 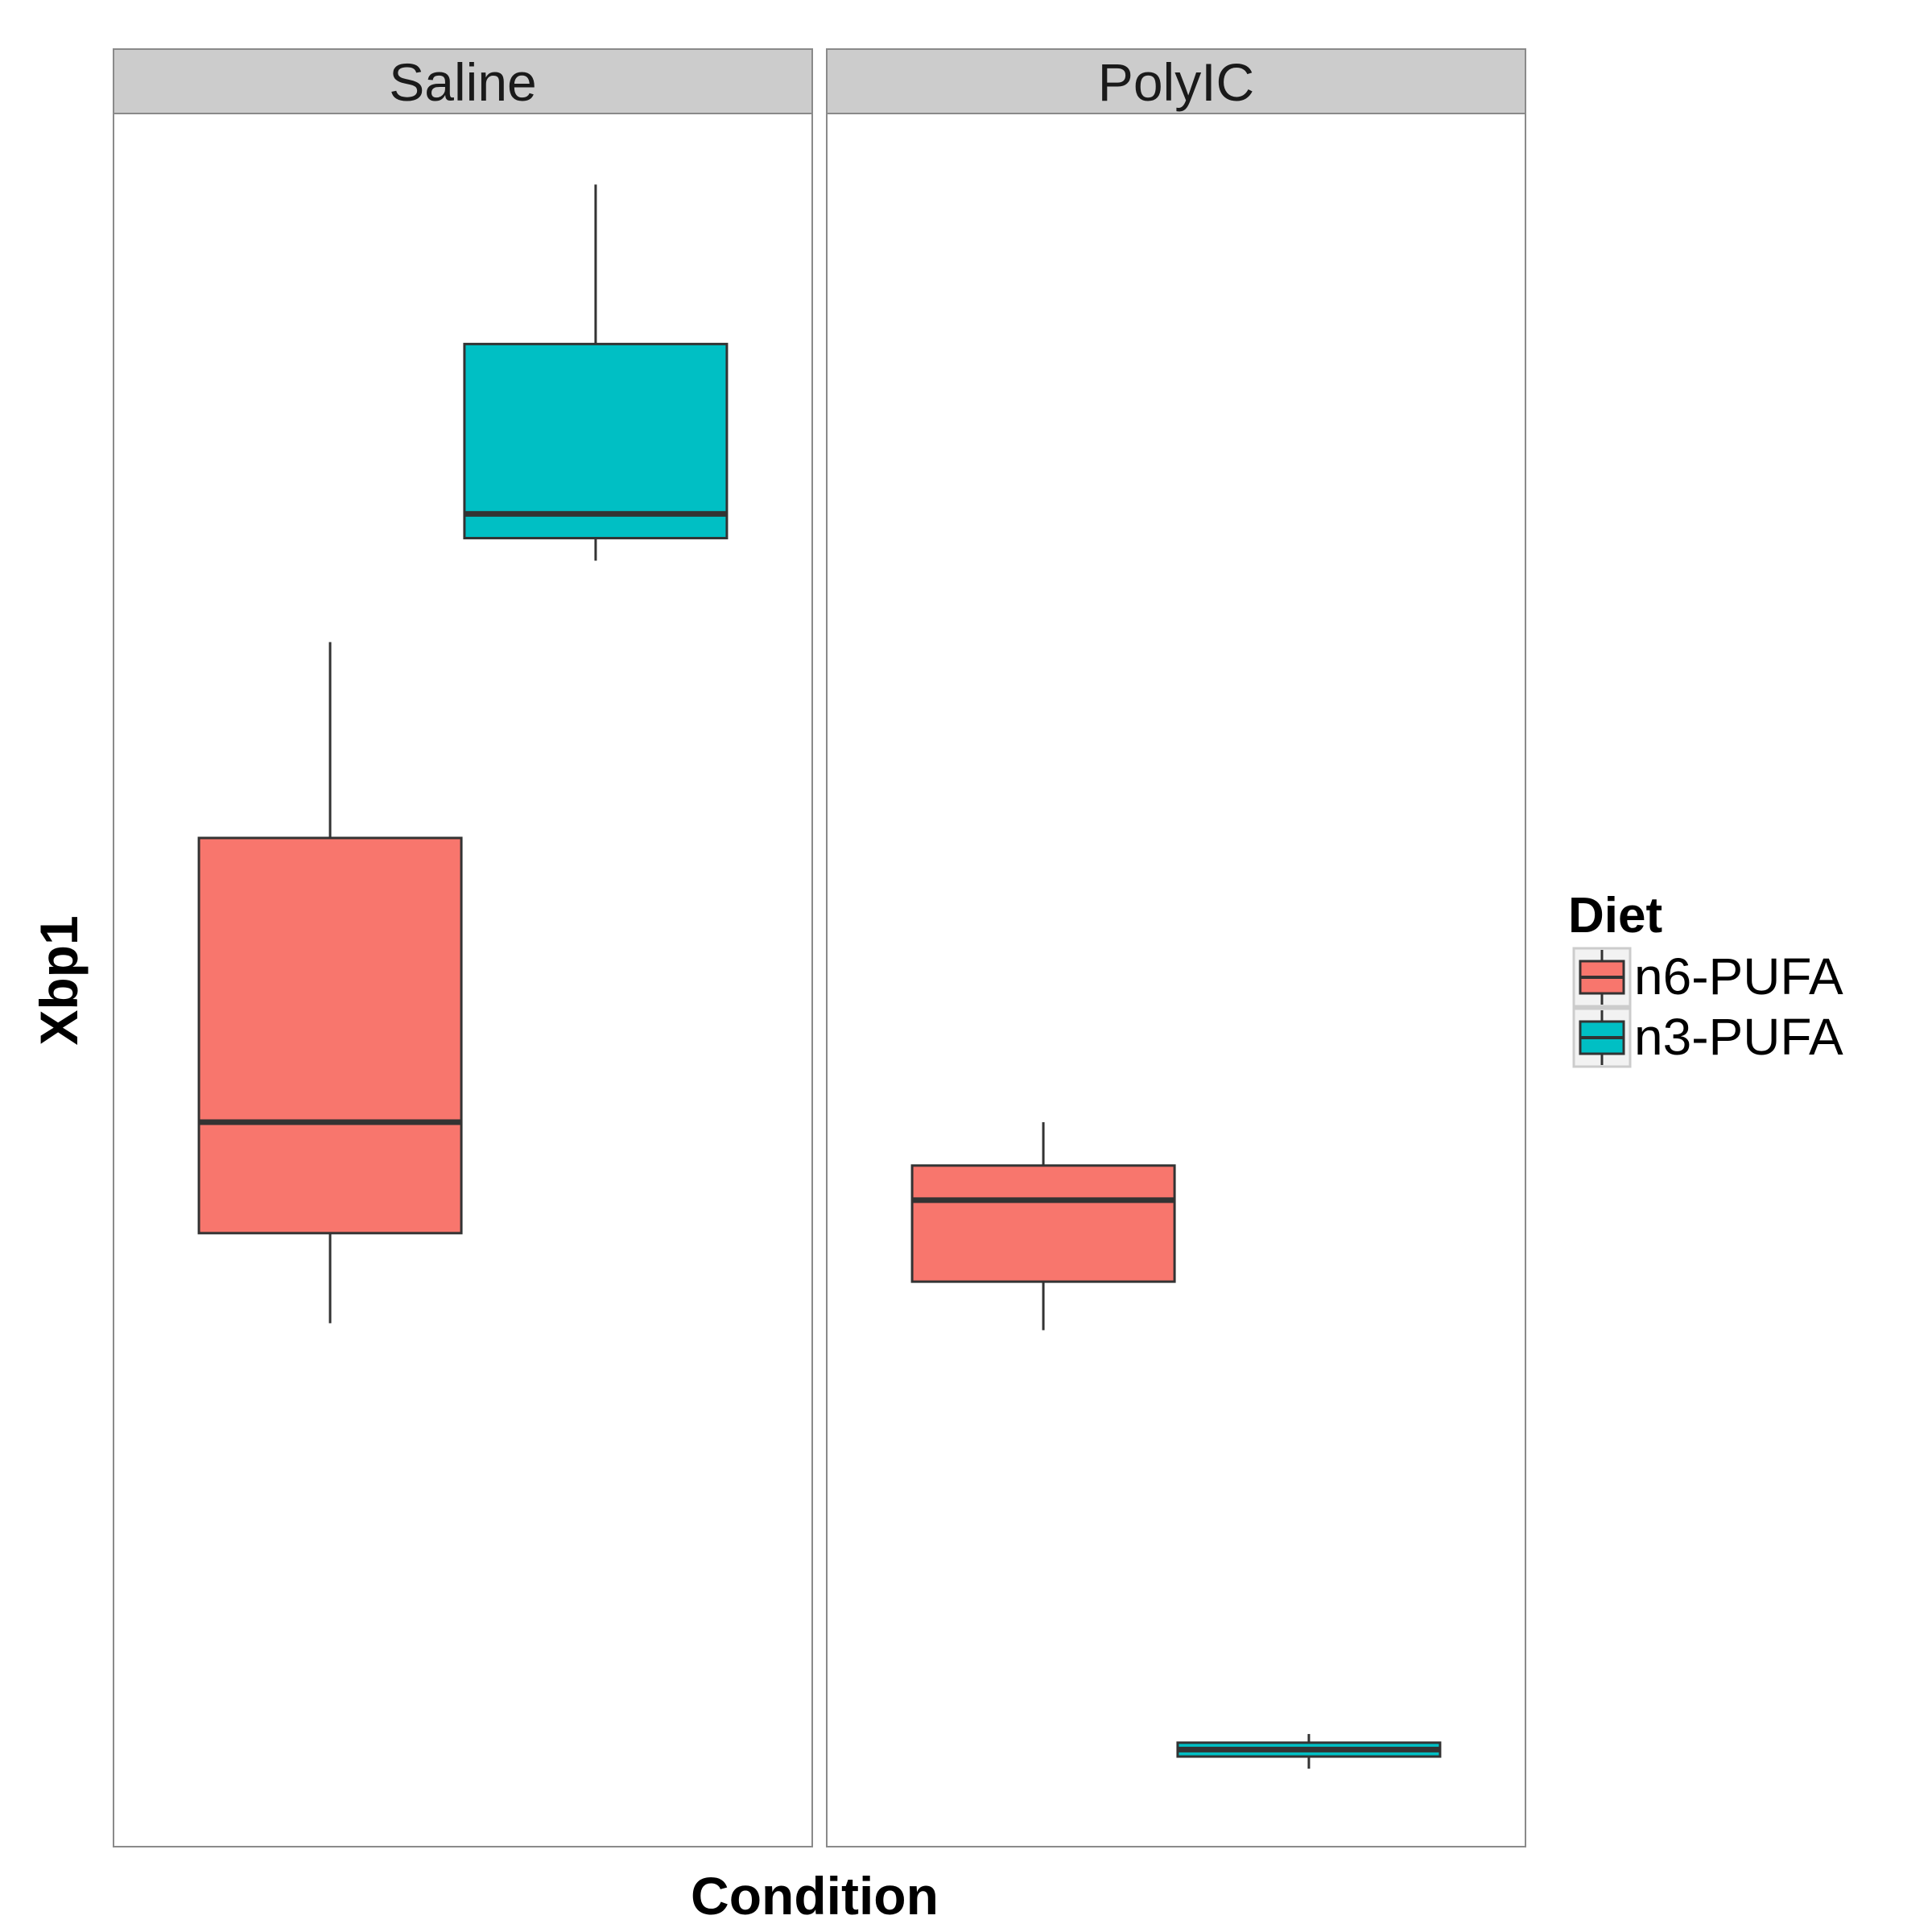 I want to click on legend-key-n3-pufa, so click(x=1602, y=1037).